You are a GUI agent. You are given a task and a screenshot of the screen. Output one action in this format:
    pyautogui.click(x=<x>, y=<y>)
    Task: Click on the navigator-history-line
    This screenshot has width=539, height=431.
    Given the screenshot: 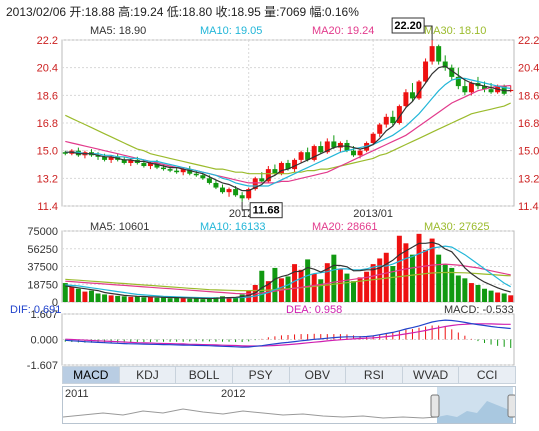 What is the action you would take?
    pyautogui.click(x=289, y=405)
    